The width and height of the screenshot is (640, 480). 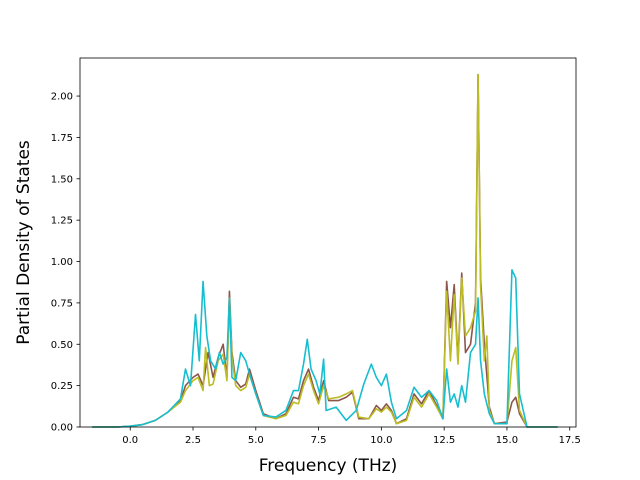 What do you see at coordinates (319, 440) in the screenshot?
I see `x-tick-label: 7.5` at bounding box center [319, 440].